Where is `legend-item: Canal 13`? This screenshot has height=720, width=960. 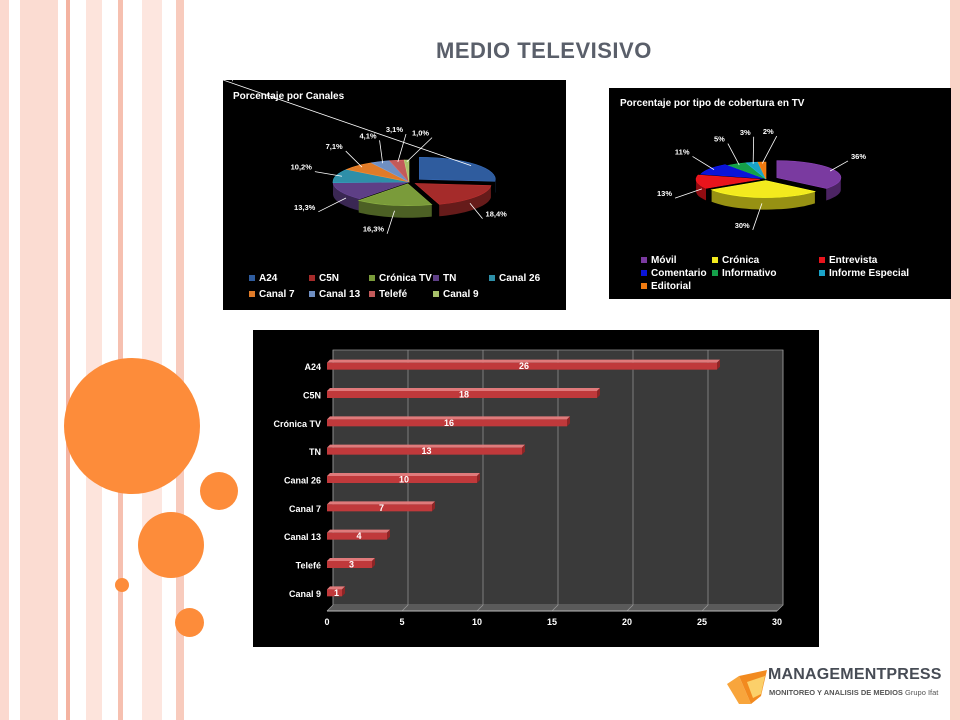 legend-item: Canal 13 is located at coordinates (334, 294).